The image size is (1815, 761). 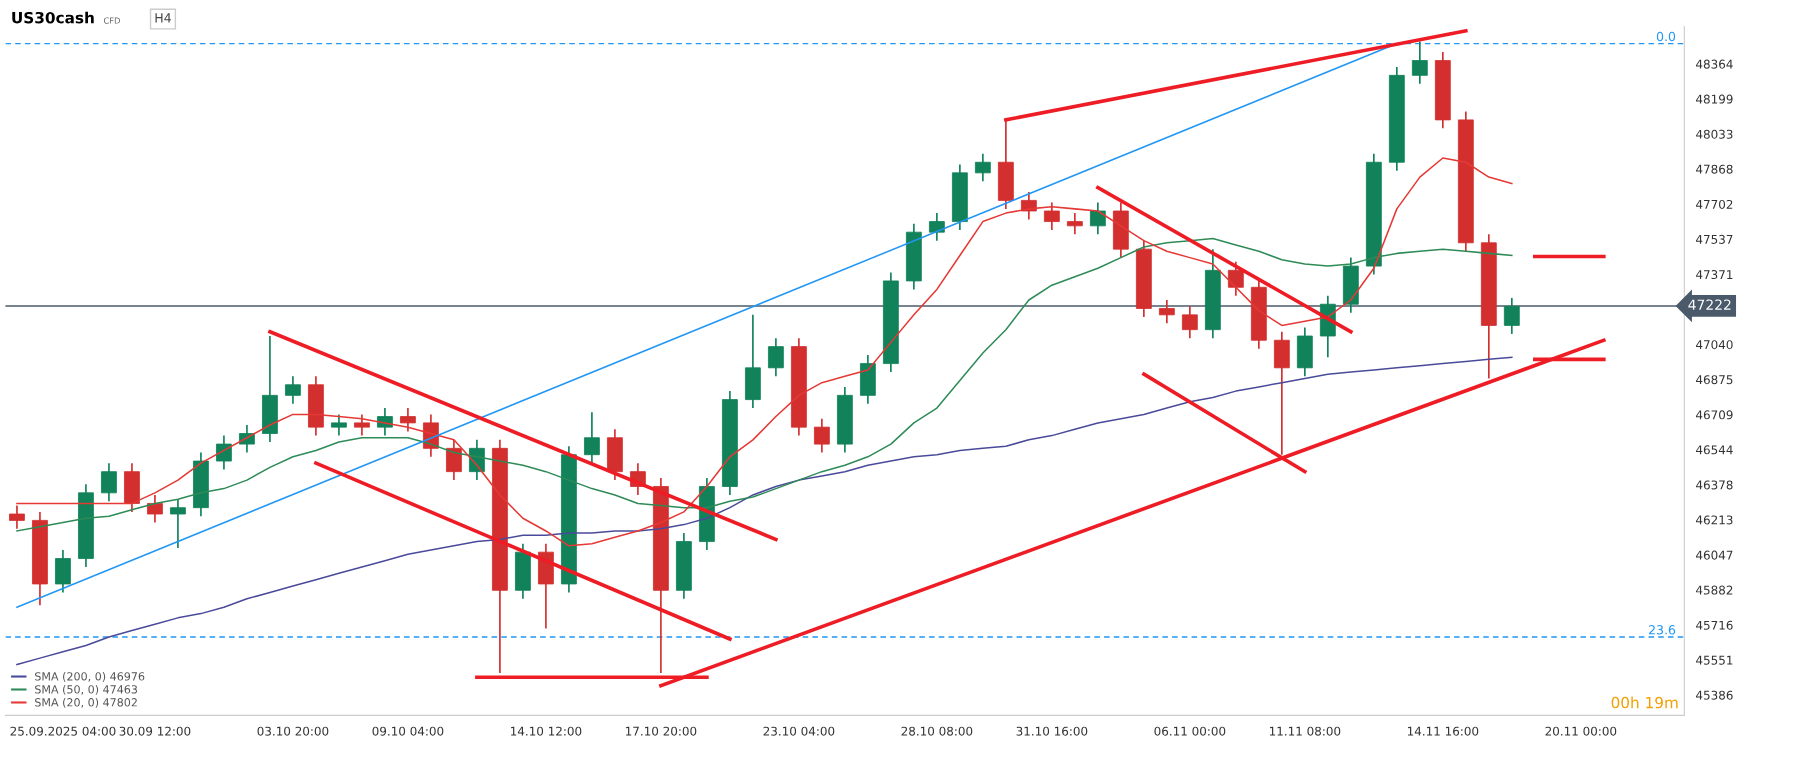 I want to click on annotation: 0.0, so click(x=1666, y=36).